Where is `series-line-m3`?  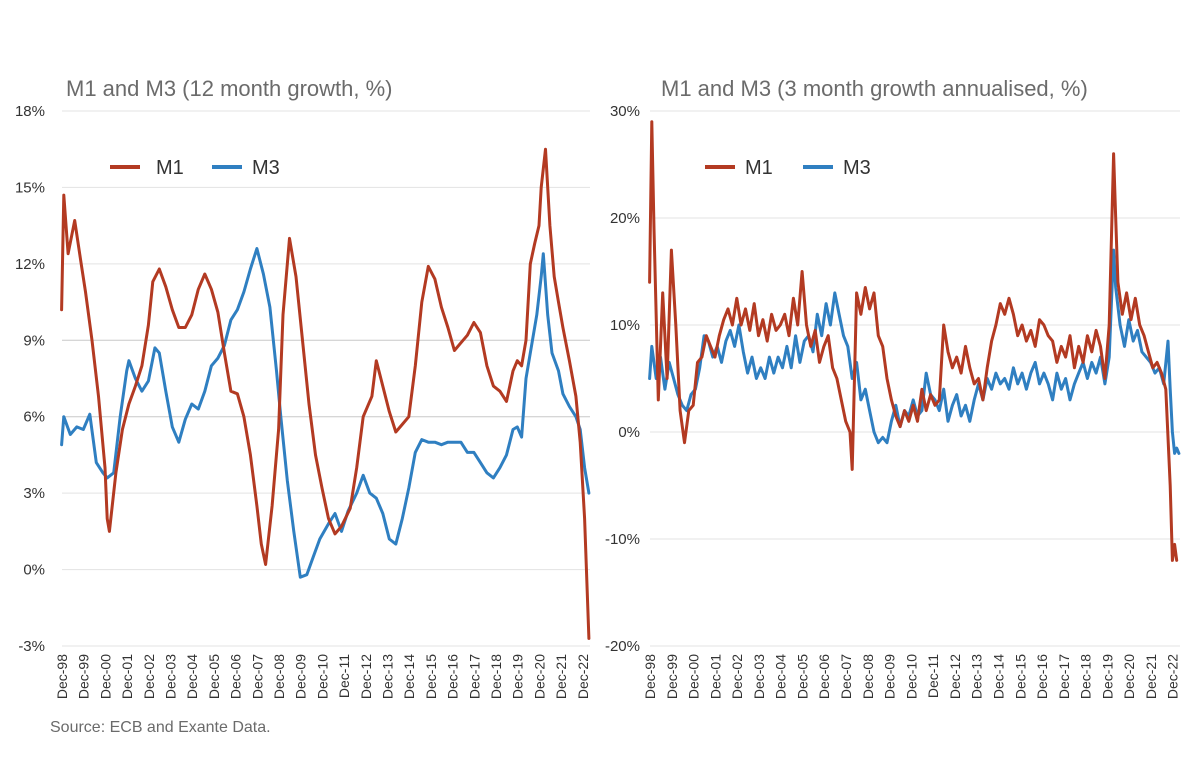 series-line-m3 is located at coordinates (914, 351).